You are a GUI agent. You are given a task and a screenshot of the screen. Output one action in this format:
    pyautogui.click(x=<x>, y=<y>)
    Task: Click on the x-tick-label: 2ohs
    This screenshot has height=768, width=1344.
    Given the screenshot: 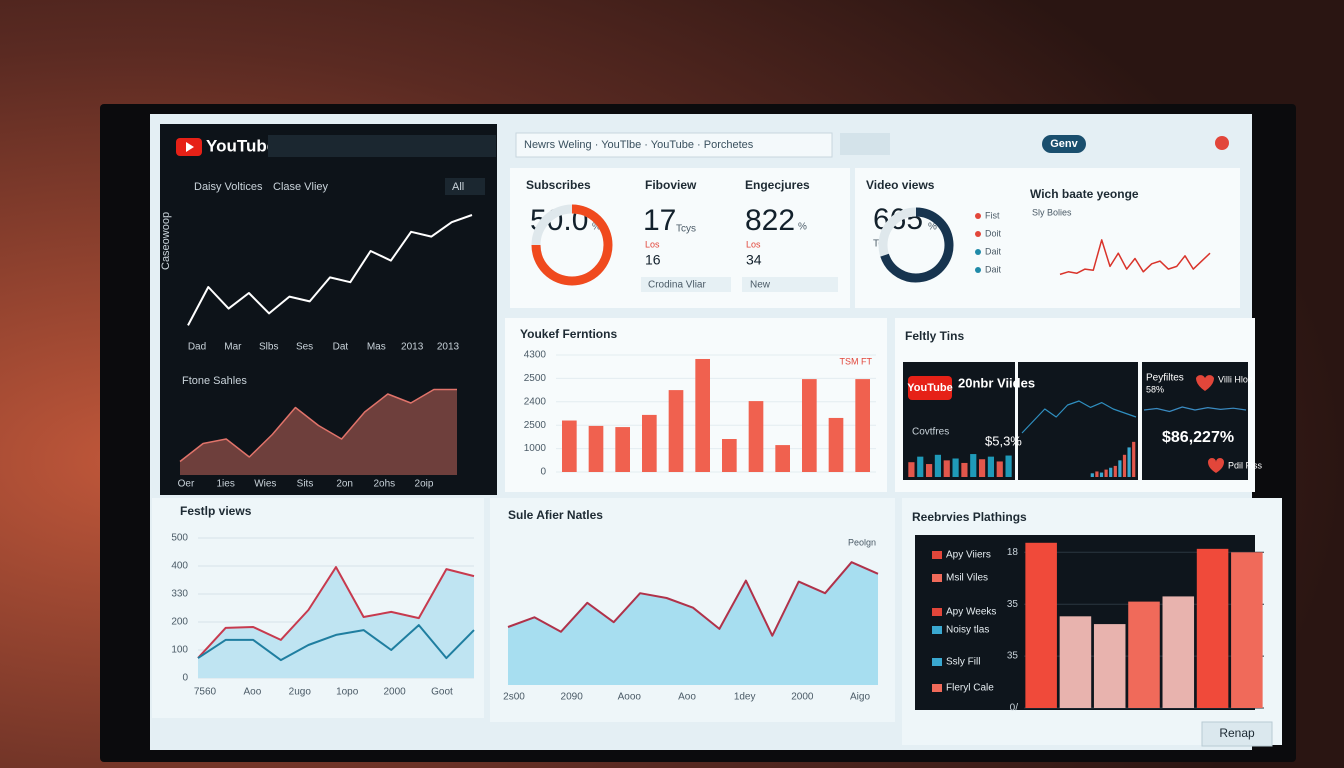 What is the action you would take?
    pyautogui.click(x=384, y=484)
    